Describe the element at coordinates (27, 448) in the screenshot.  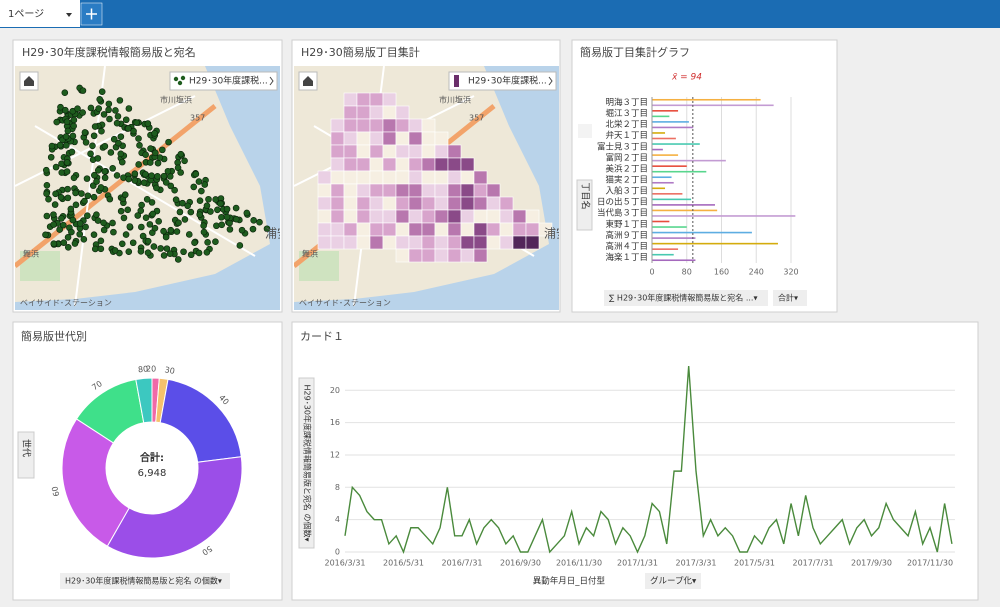
I see `axis-label: 世代` at that location.